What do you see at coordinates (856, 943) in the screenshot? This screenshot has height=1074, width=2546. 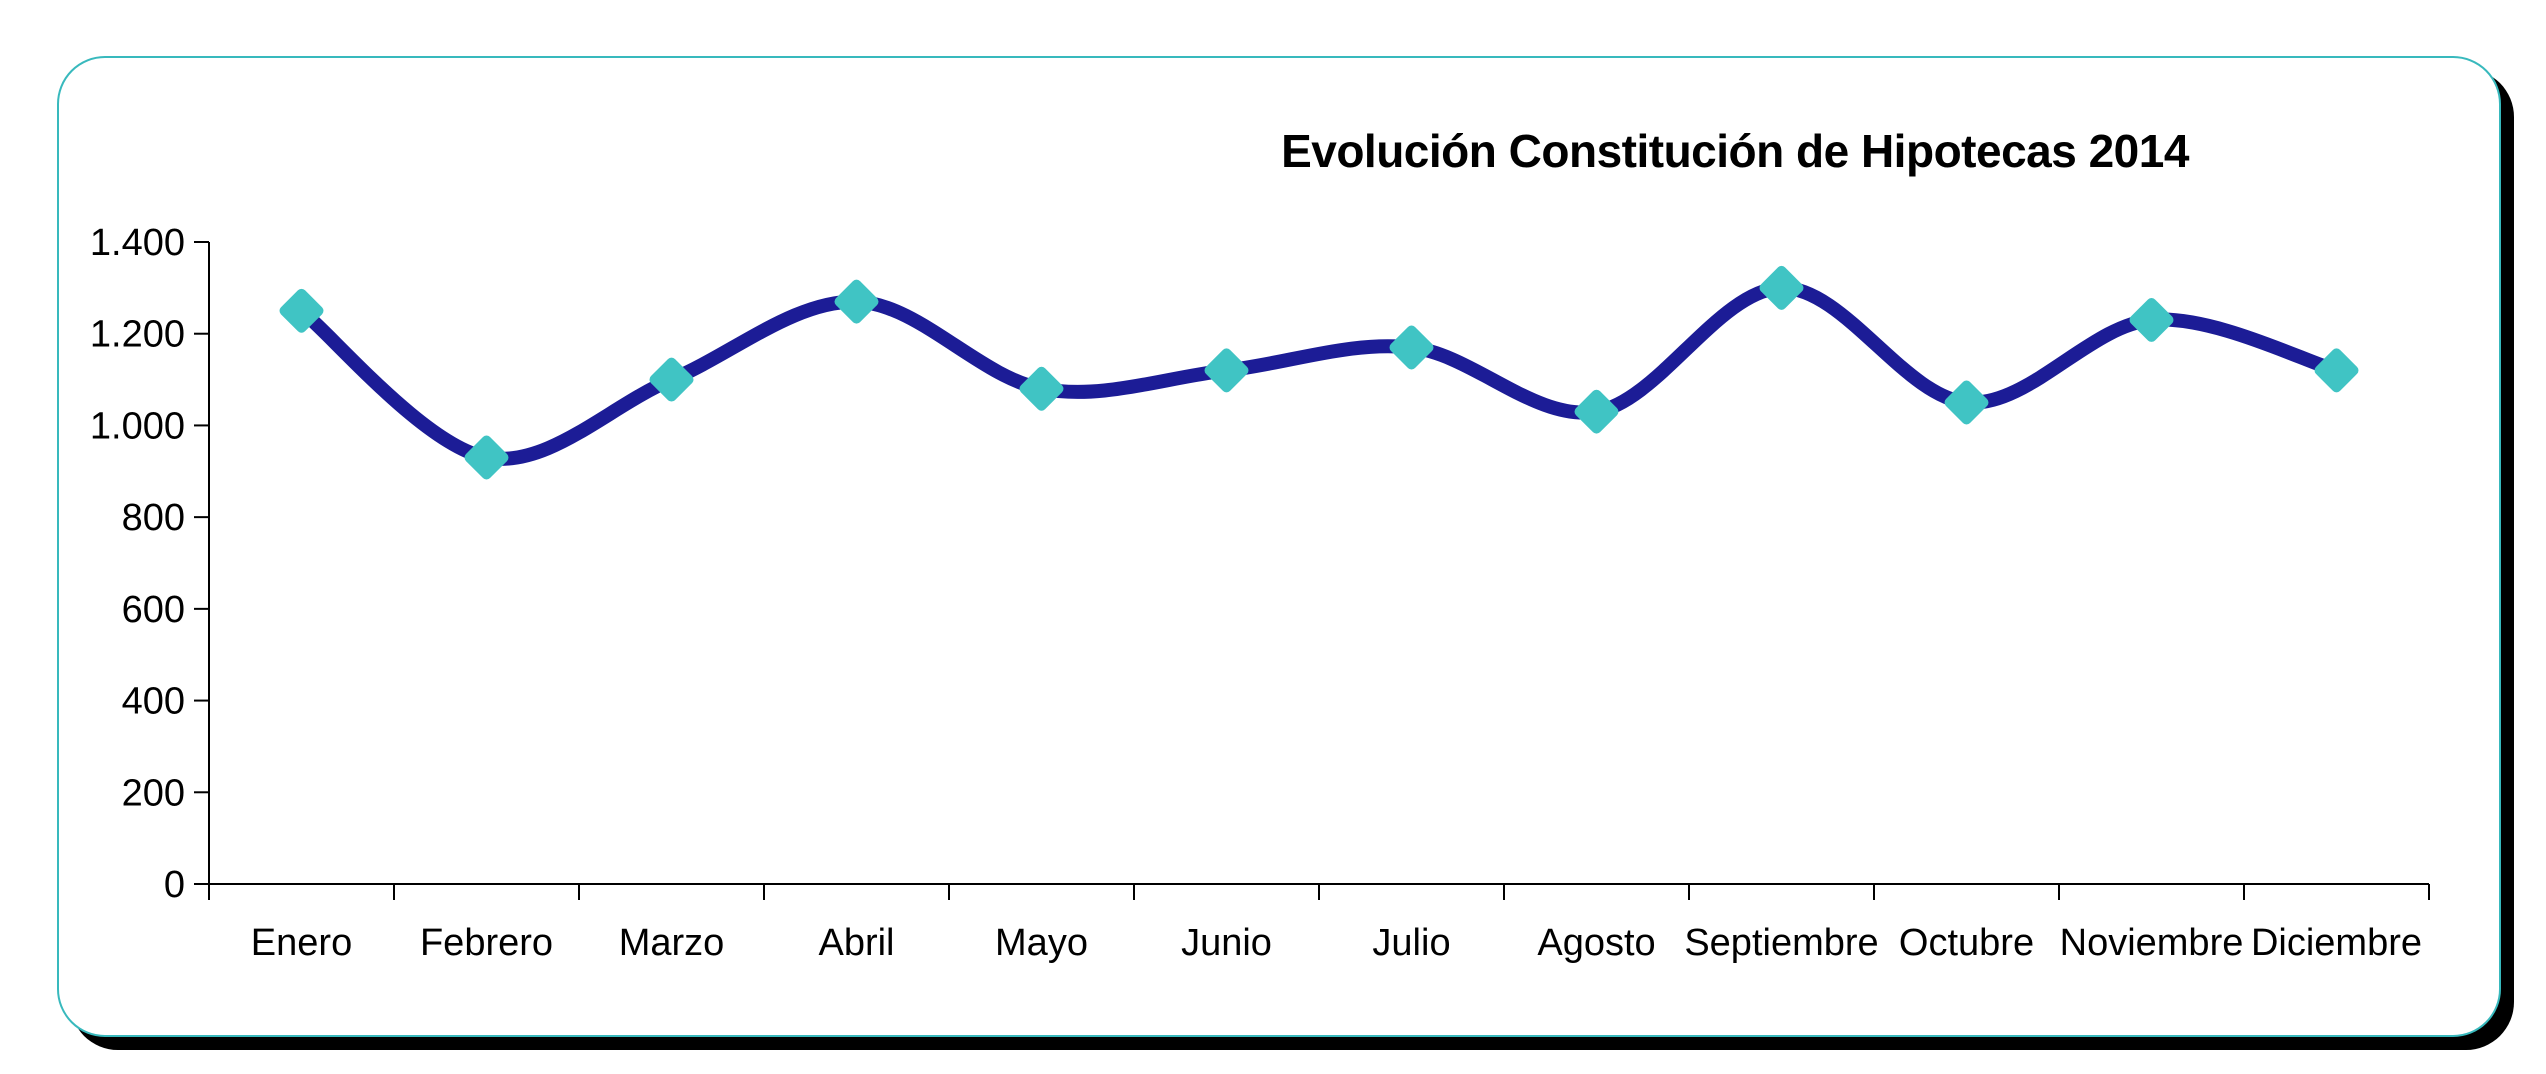 I see `x-tick-label: Abril` at bounding box center [856, 943].